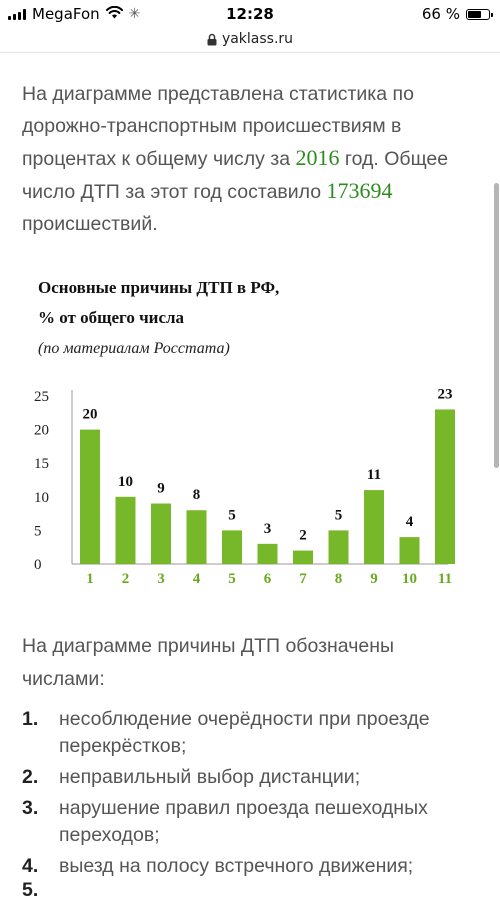 The image size is (500, 904). I want to click on intro-text-3: происшествий., so click(90, 224).